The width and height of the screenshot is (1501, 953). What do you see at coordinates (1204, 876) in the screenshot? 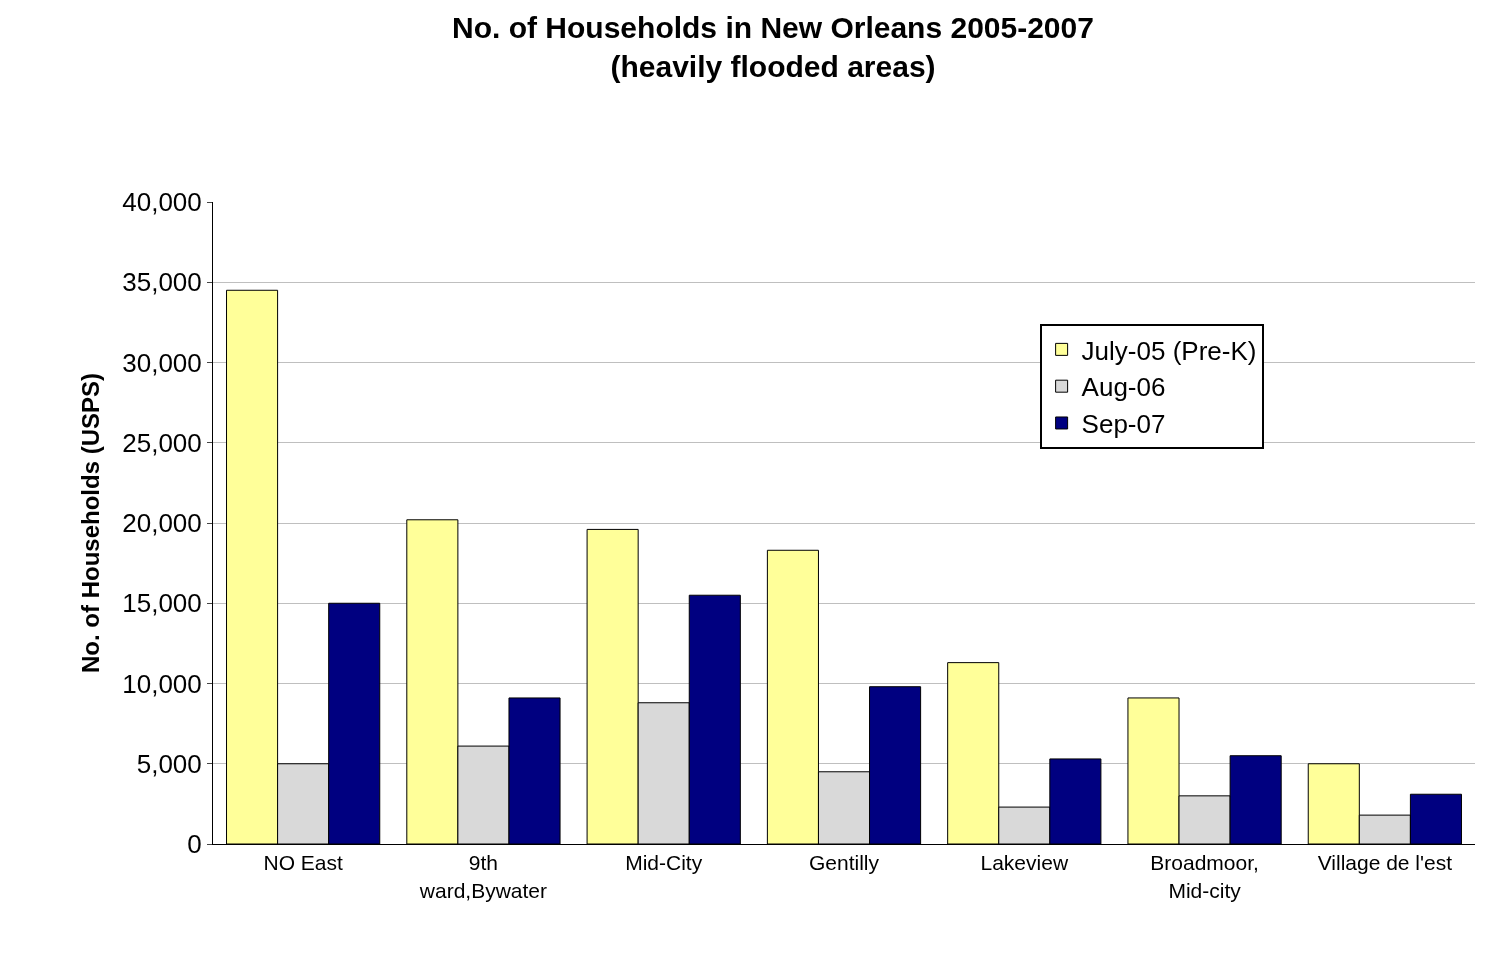
I see `x-tick-label: Broadmoor, Mid-city` at bounding box center [1204, 876].